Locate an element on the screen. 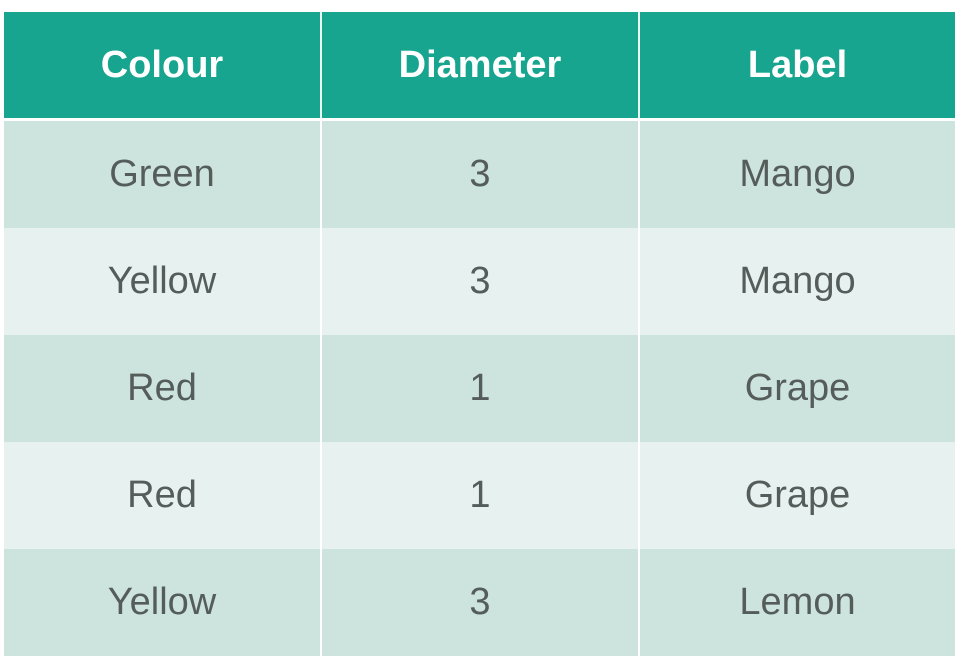 This screenshot has height=662, width=955. column-header-diameter: Diameter is located at coordinates (480, 66).